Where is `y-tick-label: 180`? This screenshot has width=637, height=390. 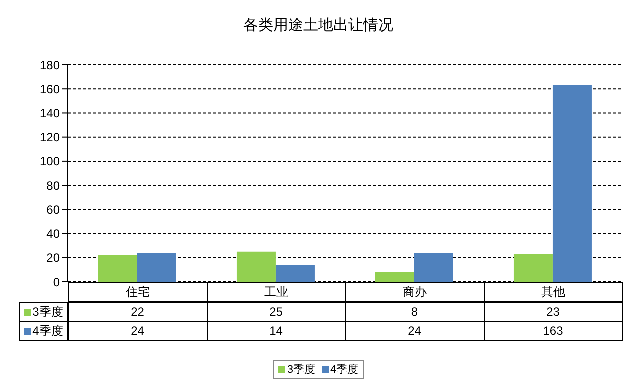 y-tick-label: 180 is located at coordinates (50, 65).